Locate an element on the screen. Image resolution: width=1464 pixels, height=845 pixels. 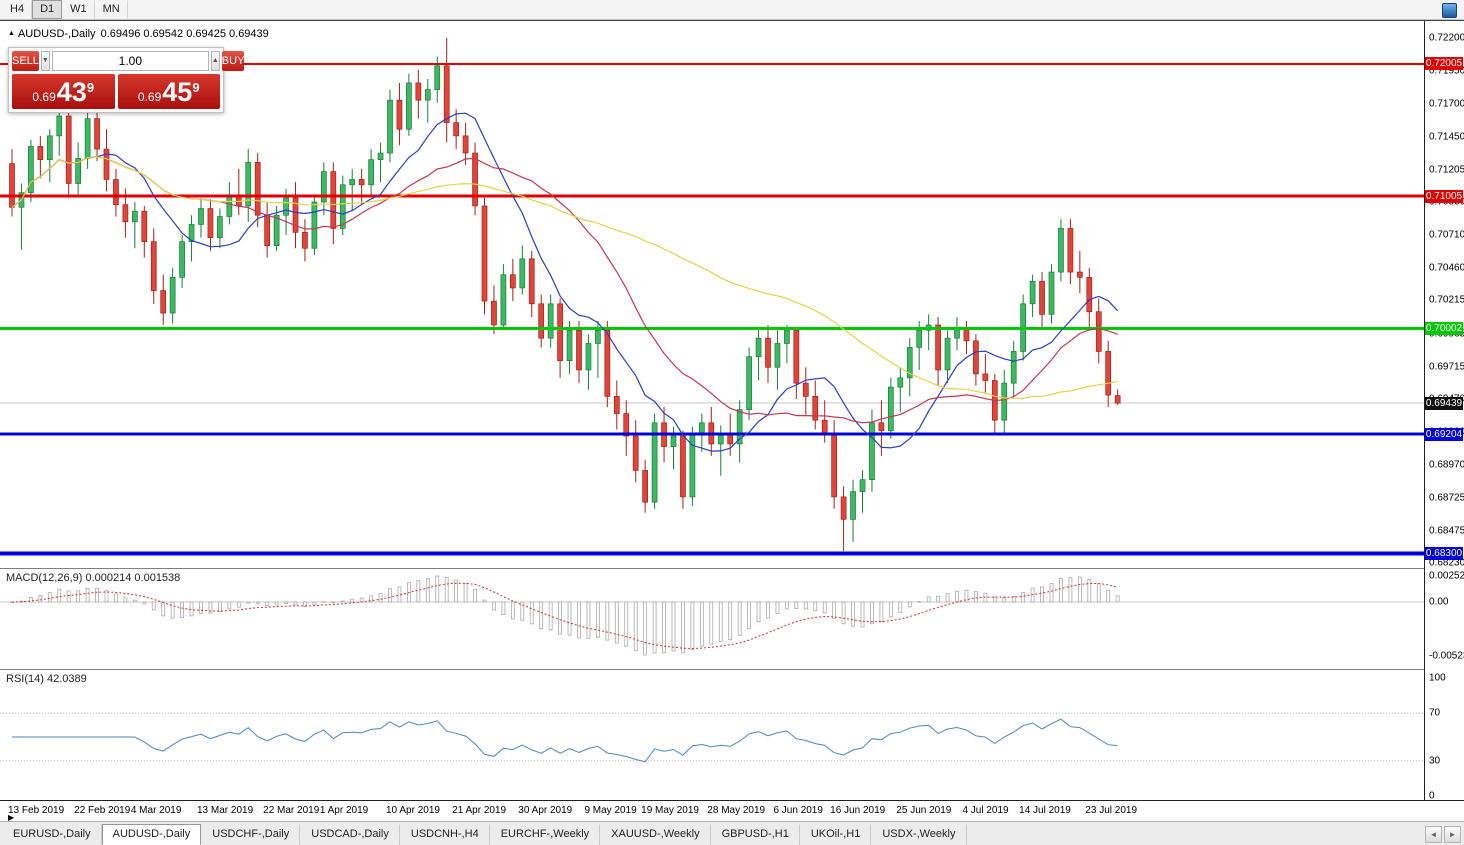
buy-price-display: 0.69 45 9 is located at coordinates (168, 91).